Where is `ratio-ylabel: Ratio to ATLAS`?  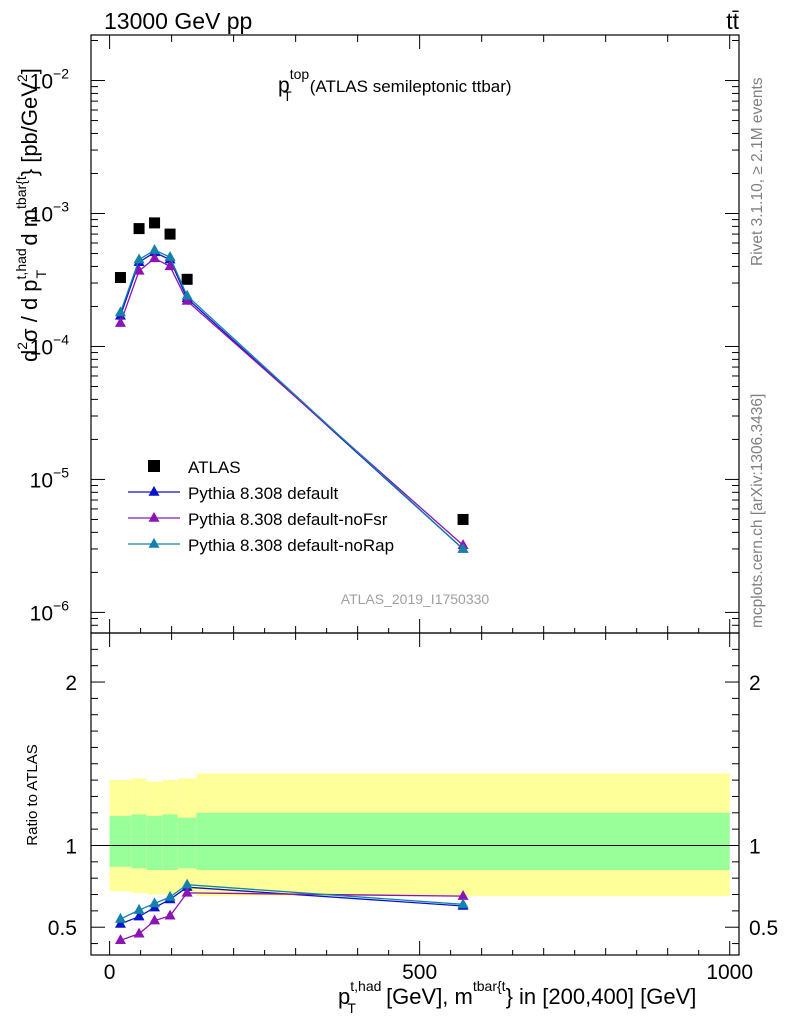
ratio-ylabel: Ratio to ATLAS is located at coordinates (32, 794).